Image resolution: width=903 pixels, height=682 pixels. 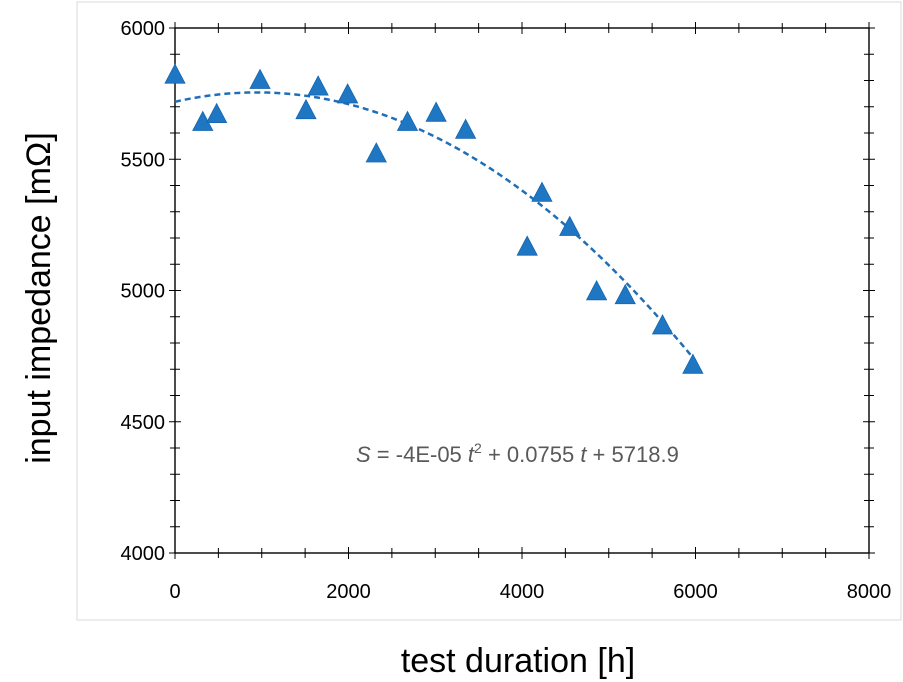 I want to click on x-tick-label: 2000, so click(x=348, y=592).